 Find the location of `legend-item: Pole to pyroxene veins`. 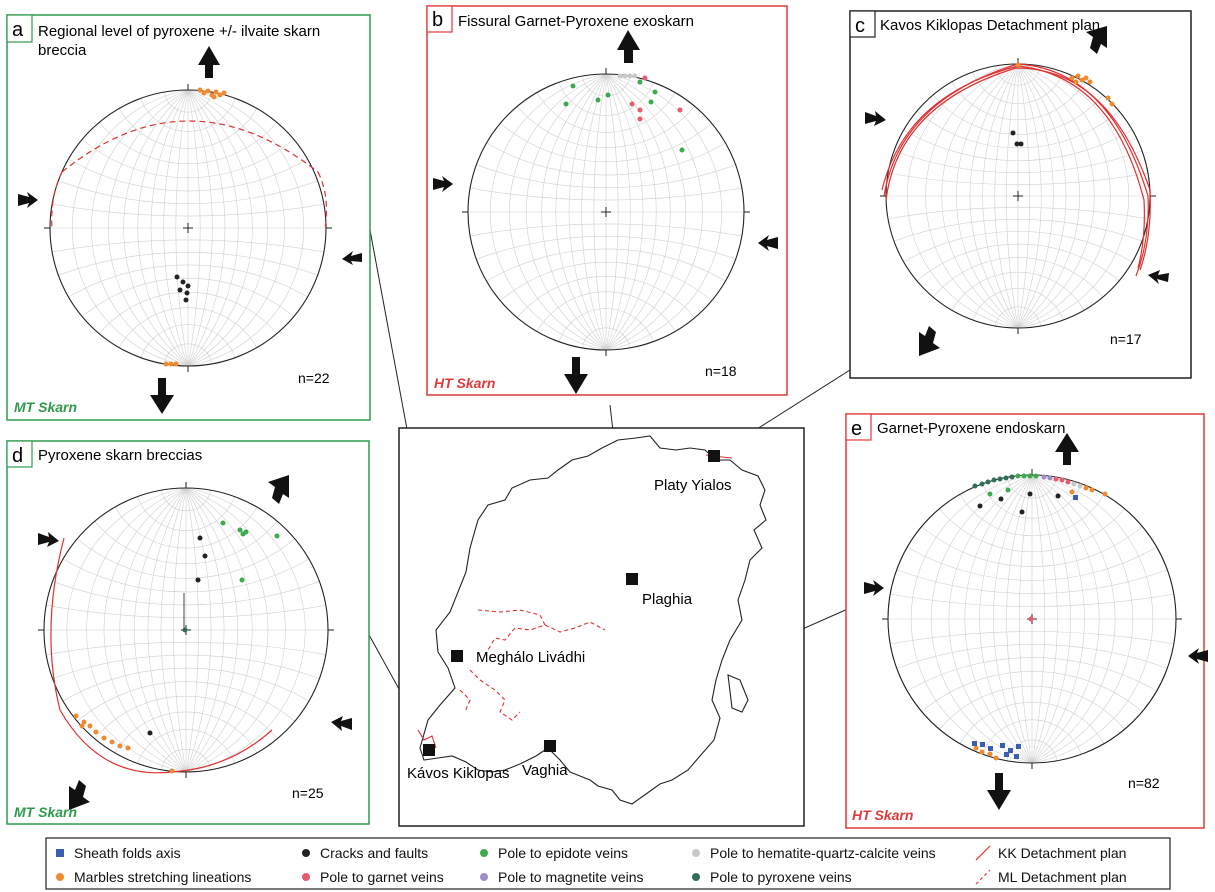

legend-item: Pole to pyroxene veins is located at coordinates (772, 877).